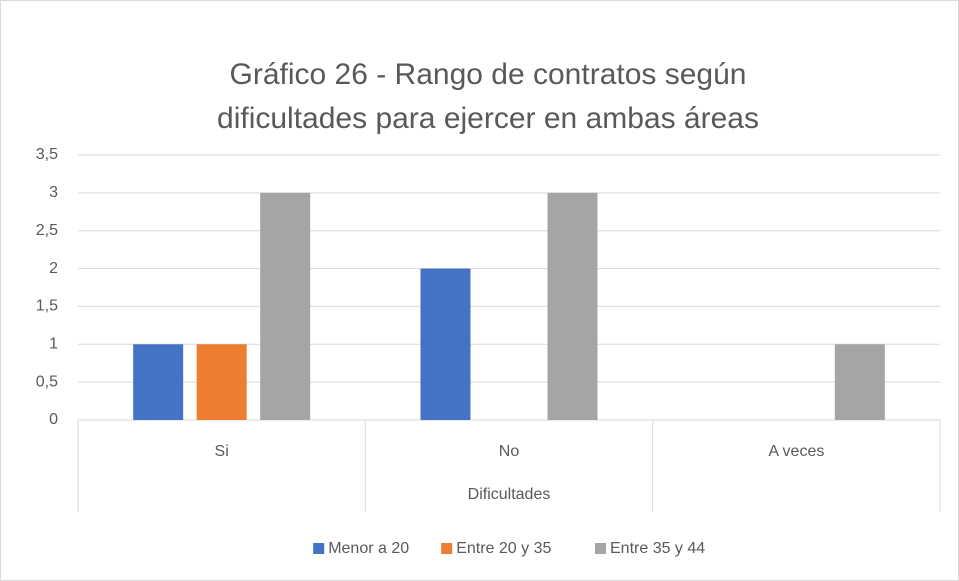 The image size is (959, 581). What do you see at coordinates (53, 192) in the screenshot?
I see `y-tick-label: 3` at bounding box center [53, 192].